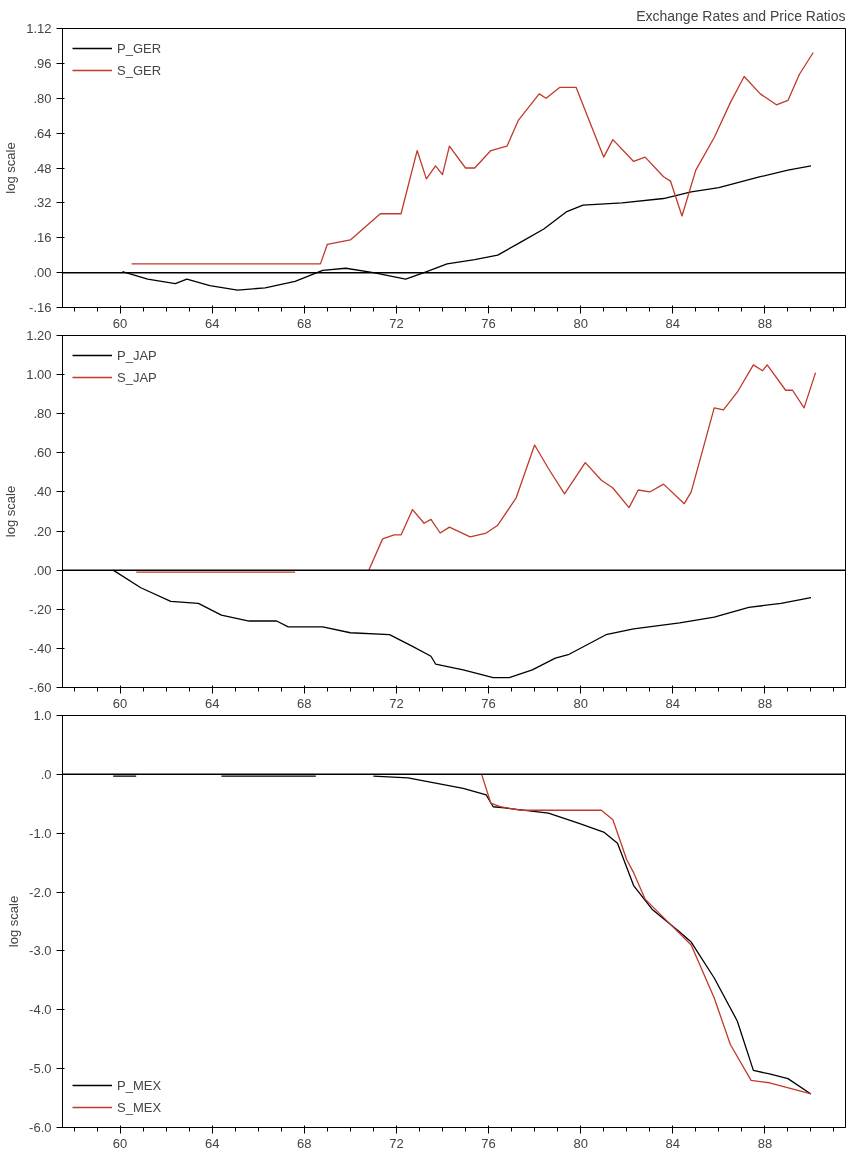  I want to click on y-tick-label: .60, so click(42, 453).